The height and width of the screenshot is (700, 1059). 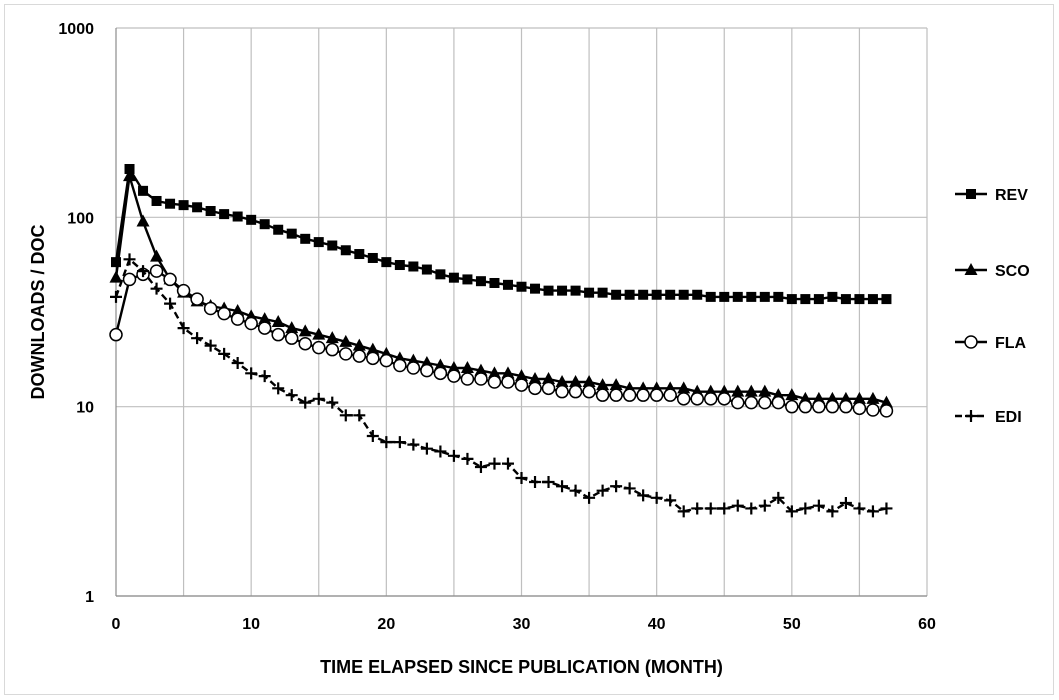 I want to click on legend-label: FLA, so click(x=1011, y=343).